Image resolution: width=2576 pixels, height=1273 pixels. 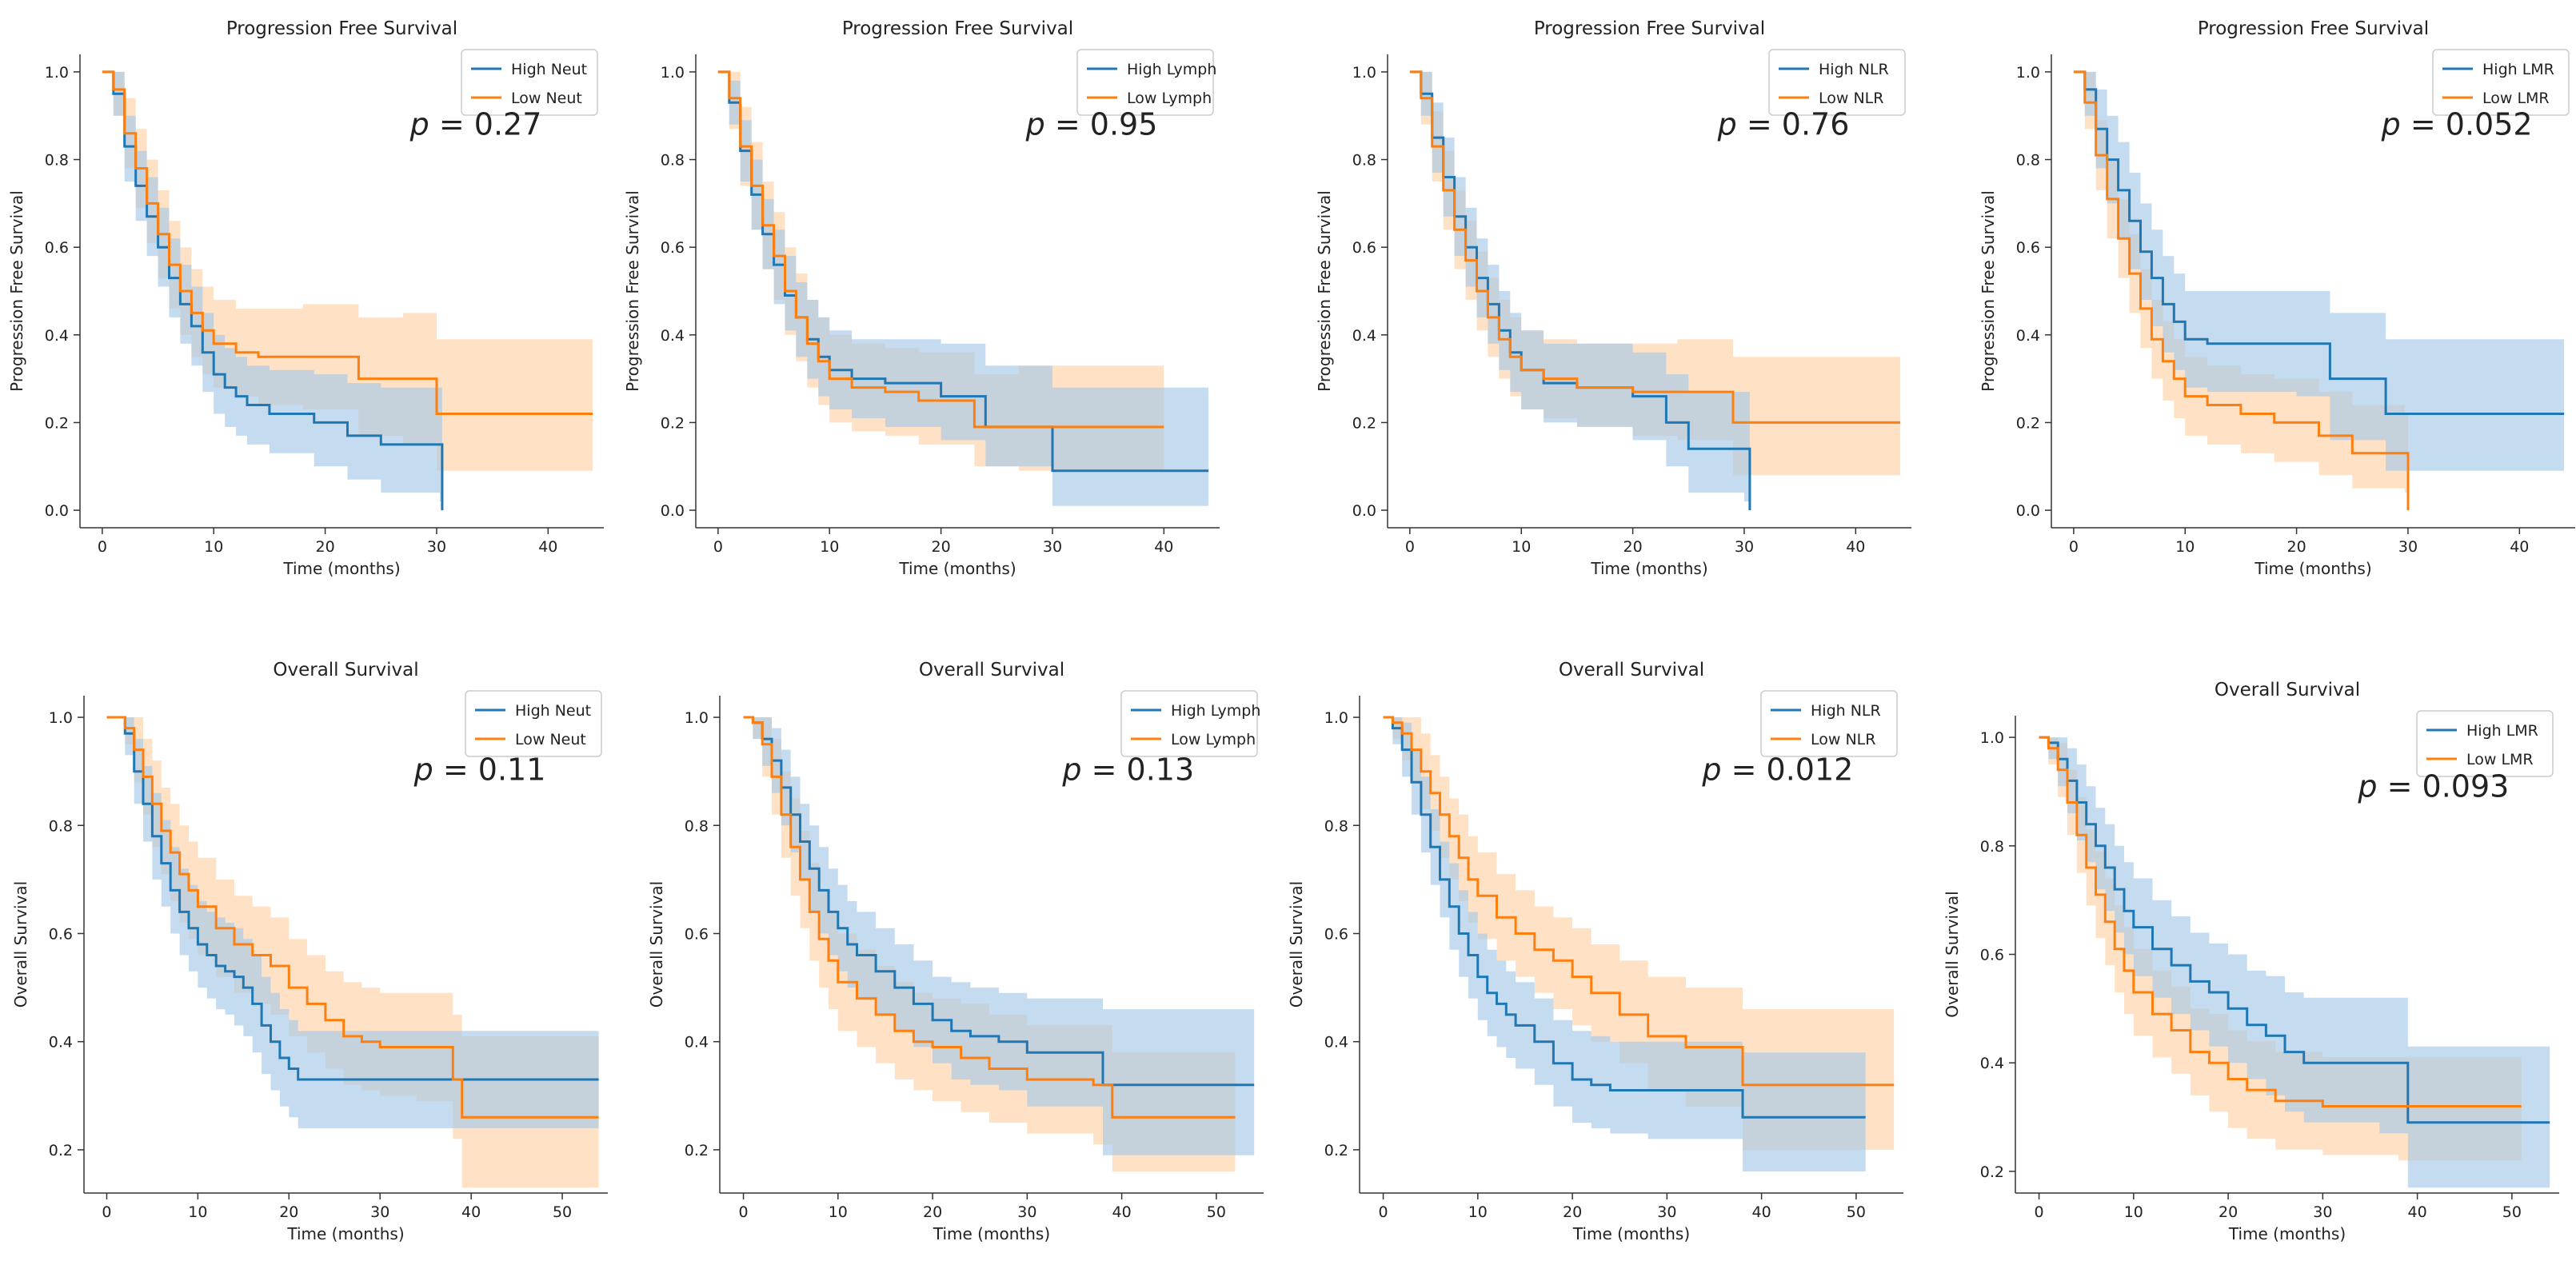 I want to click on p-value-annotation: p = 0.012, so click(x=1777, y=770).